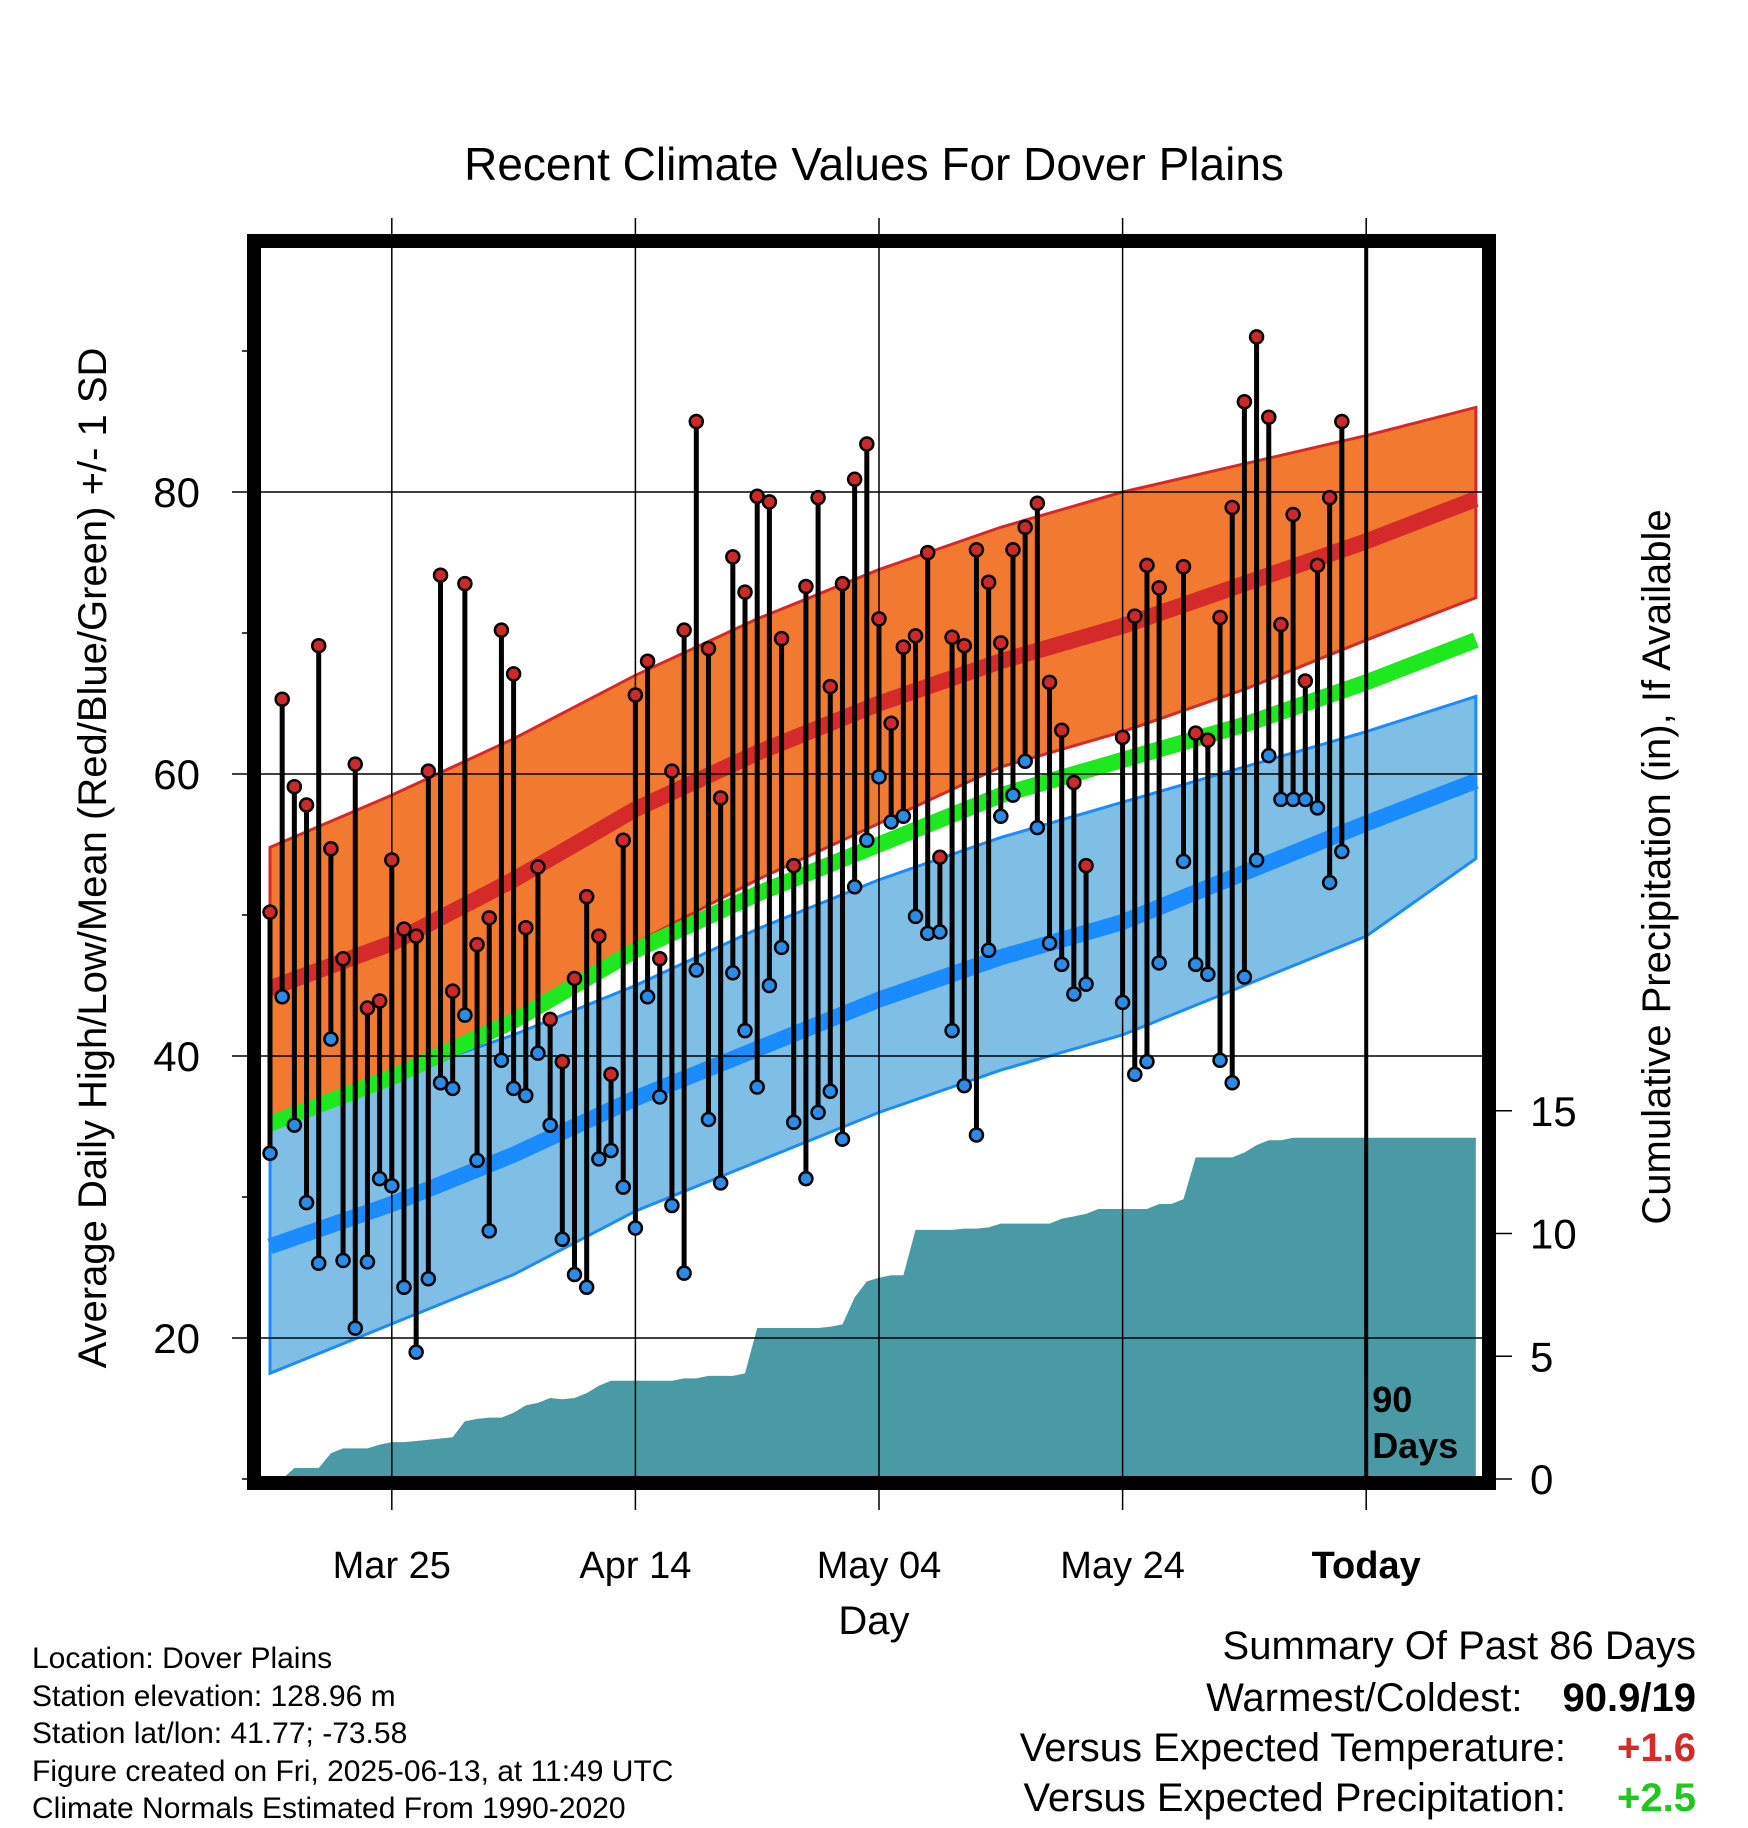 The height and width of the screenshot is (1828, 1748). I want to click on precip-area, so click(873, 1308).